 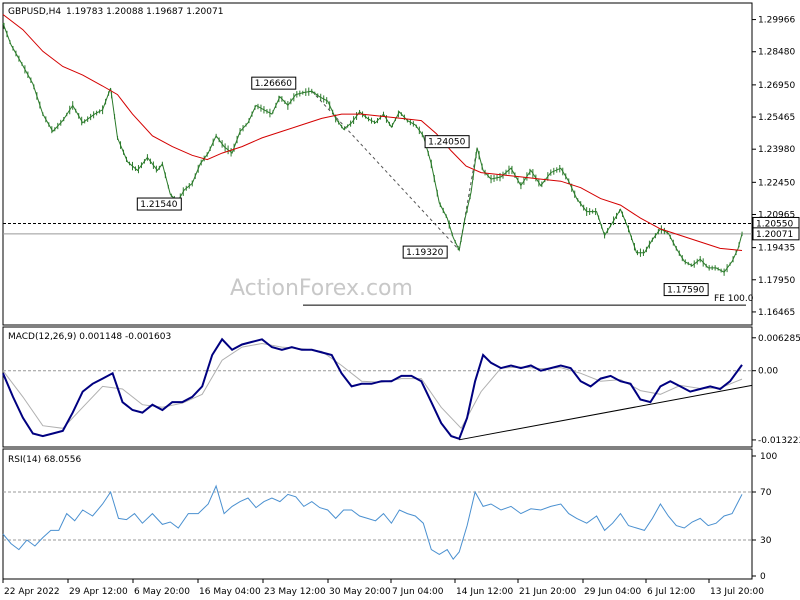 I want to click on price-projection-lines, so click(x=394, y=170).